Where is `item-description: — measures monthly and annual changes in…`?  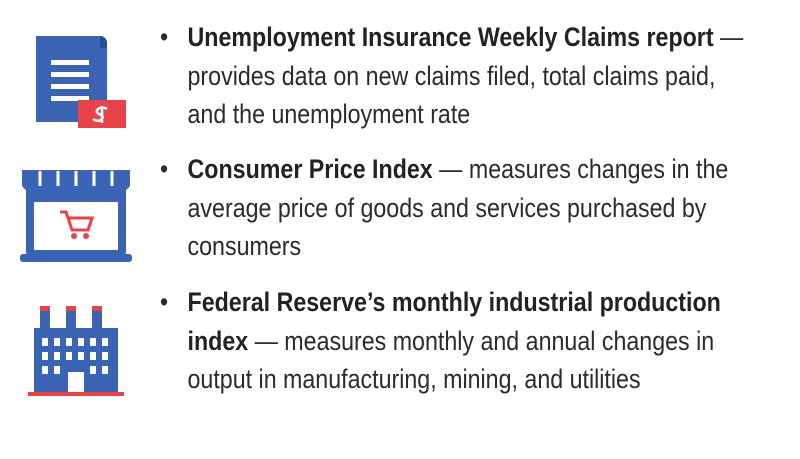 item-description: — measures monthly and annual changes in… is located at coordinates (451, 360).